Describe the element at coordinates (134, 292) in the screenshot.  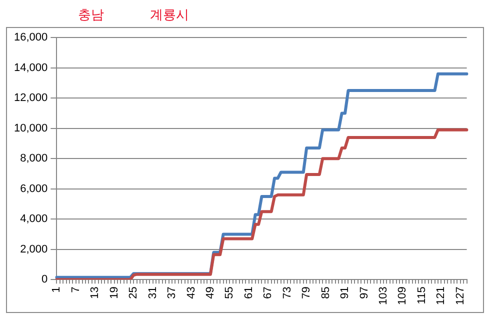
I see `x-tick-label: 25` at that location.